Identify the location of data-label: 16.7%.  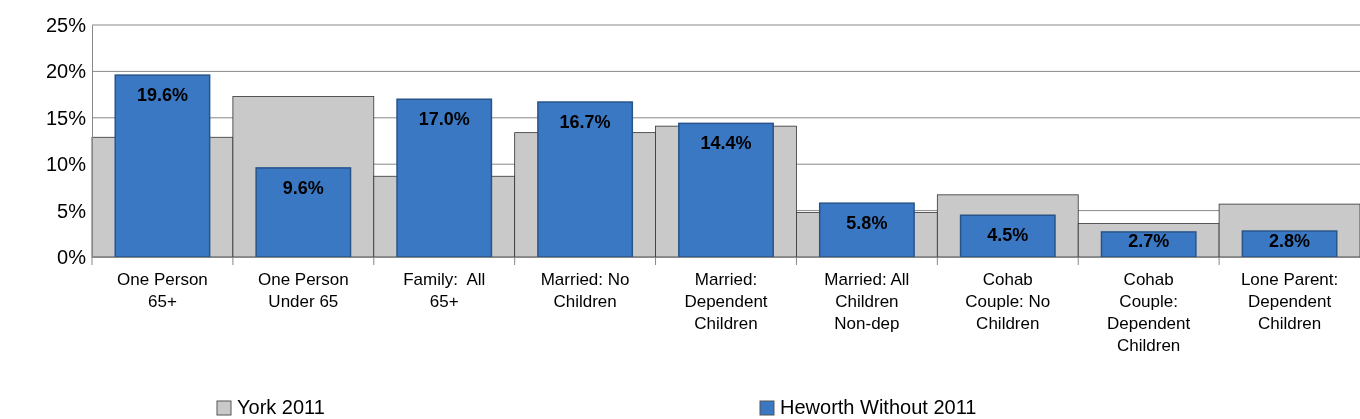
(585, 122).